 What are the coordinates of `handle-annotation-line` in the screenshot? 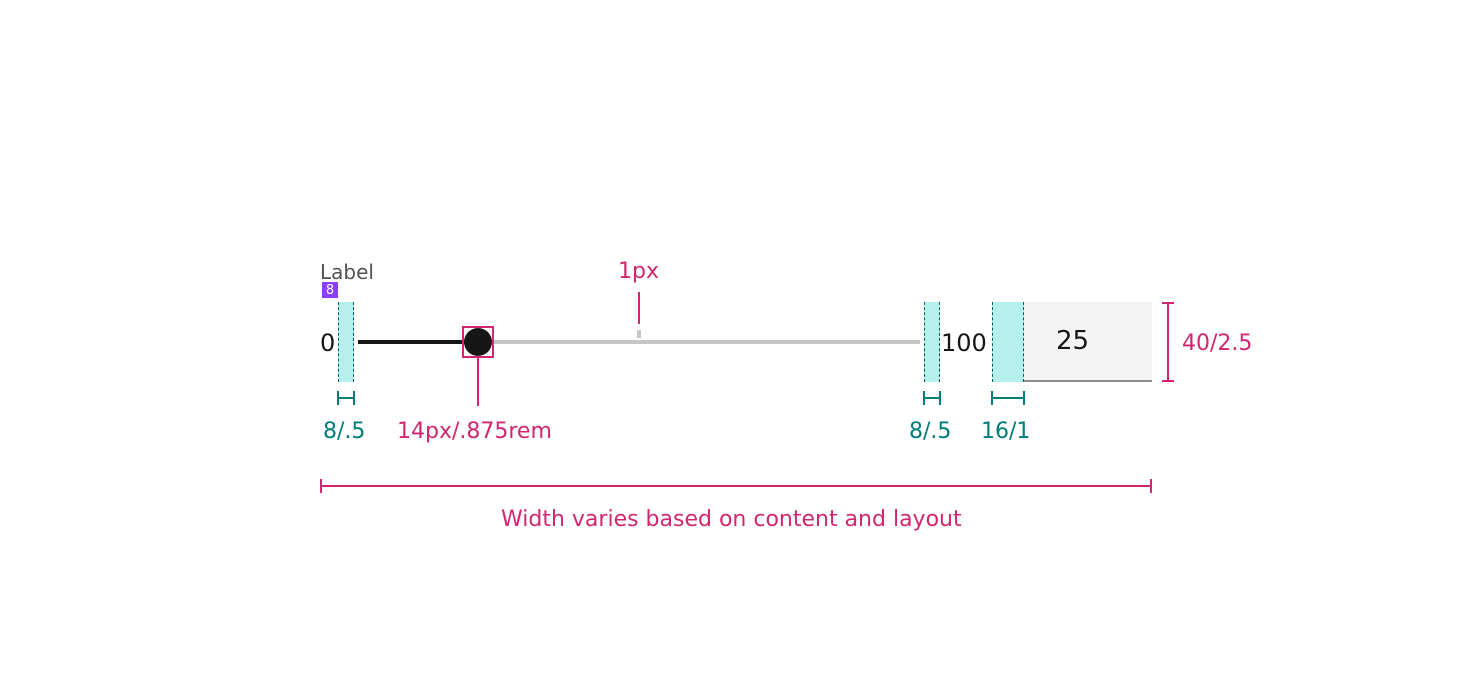 It's located at (478, 382).